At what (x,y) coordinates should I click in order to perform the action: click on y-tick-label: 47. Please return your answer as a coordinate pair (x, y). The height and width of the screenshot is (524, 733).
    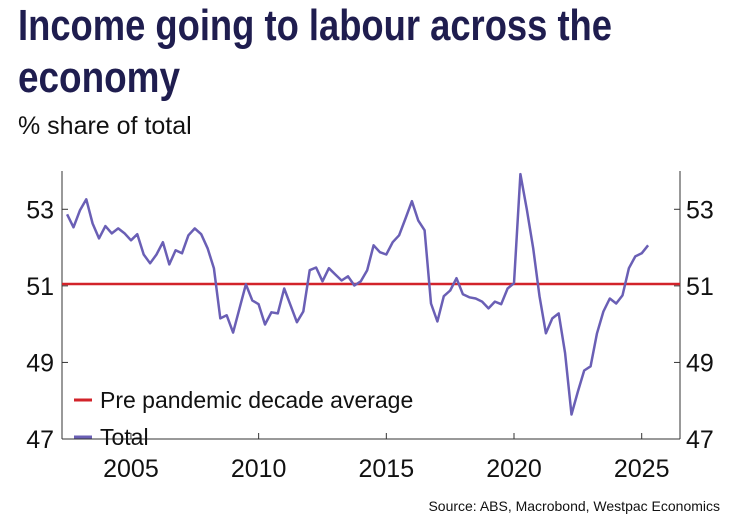
    Looking at the image, I should click on (40, 440).